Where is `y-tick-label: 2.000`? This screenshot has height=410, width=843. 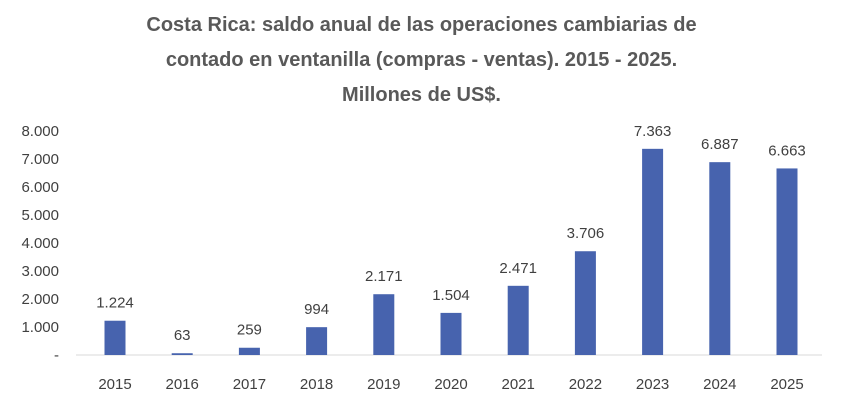 y-tick-label: 2.000 is located at coordinates (40, 299).